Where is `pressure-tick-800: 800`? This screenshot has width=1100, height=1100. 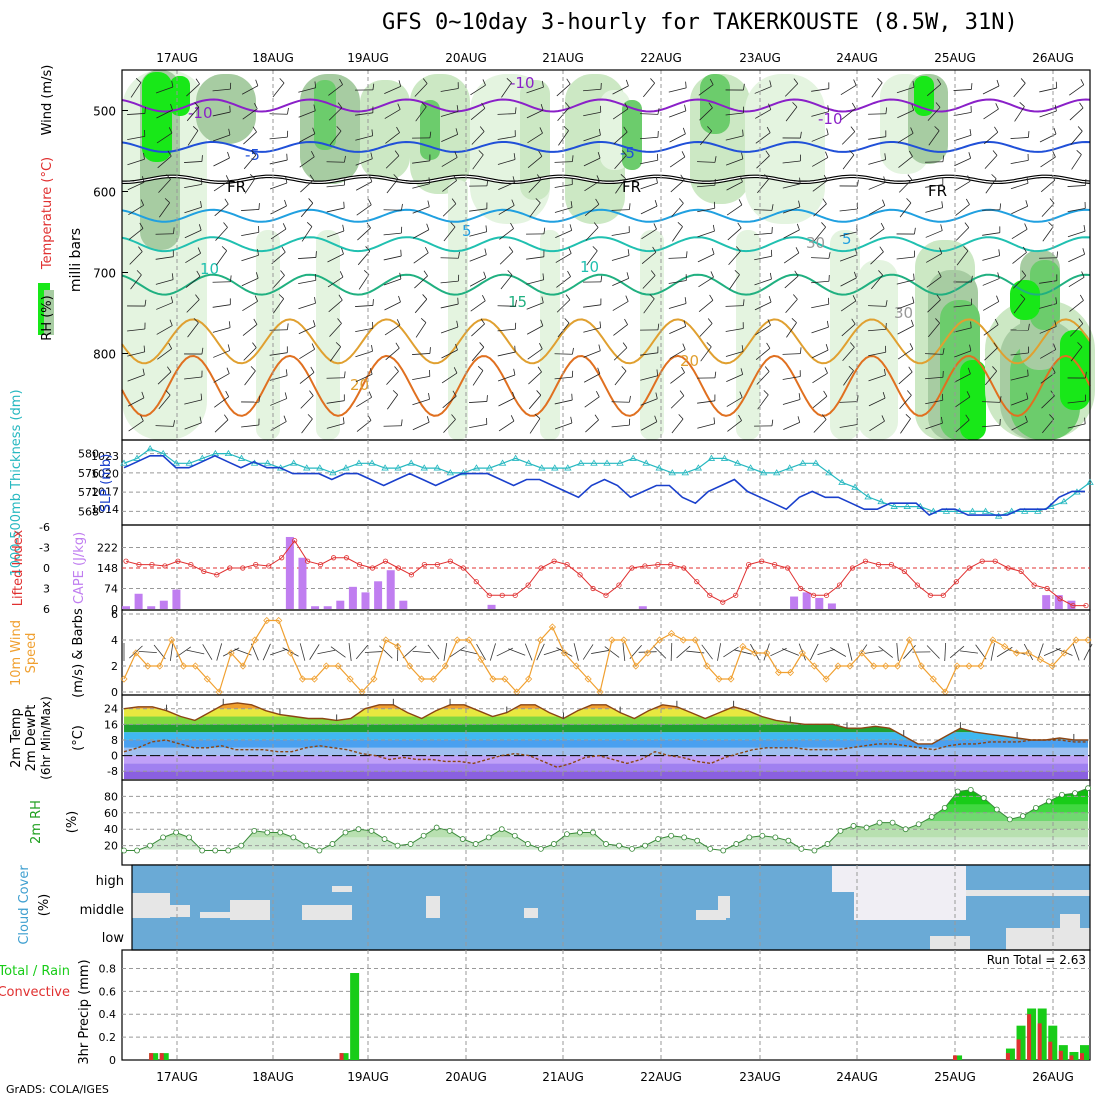 pressure-tick-800: 800 is located at coordinates (104, 355).